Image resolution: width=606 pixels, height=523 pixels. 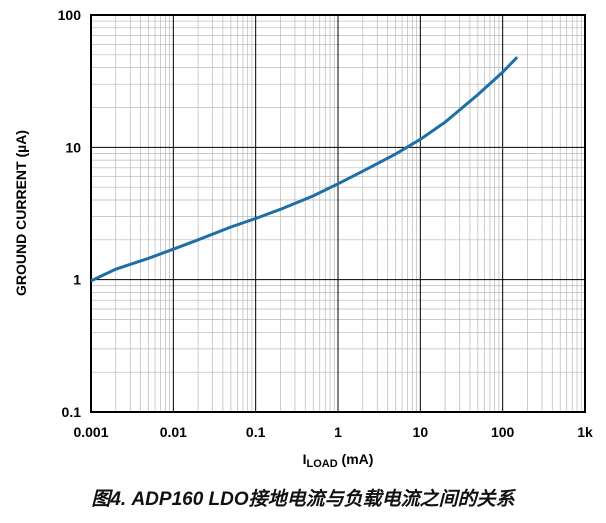 What do you see at coordinates (90, 432) in the screenshot?
I see `x-tick-label: 0.001` at bounding box center [90, 432].